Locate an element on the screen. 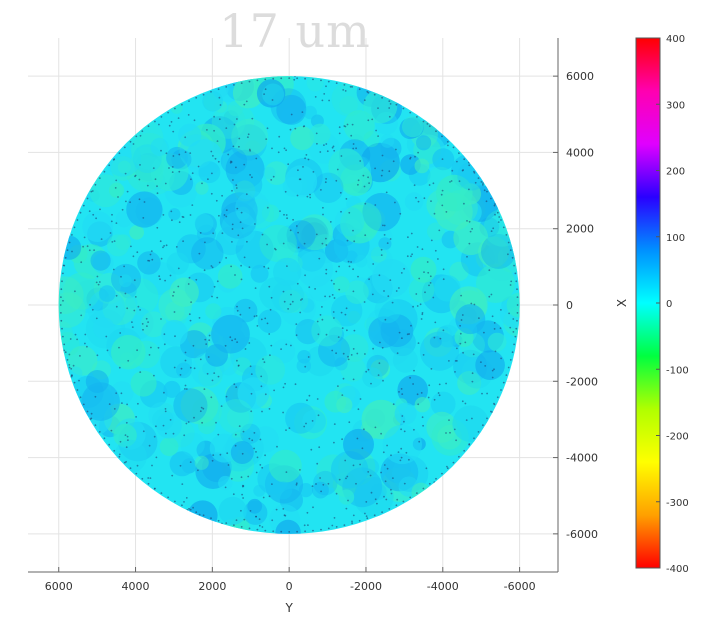 The width and height of the screenshot is (708, 622). y-tick-label: 4000 is located at coordinates (580, 152).